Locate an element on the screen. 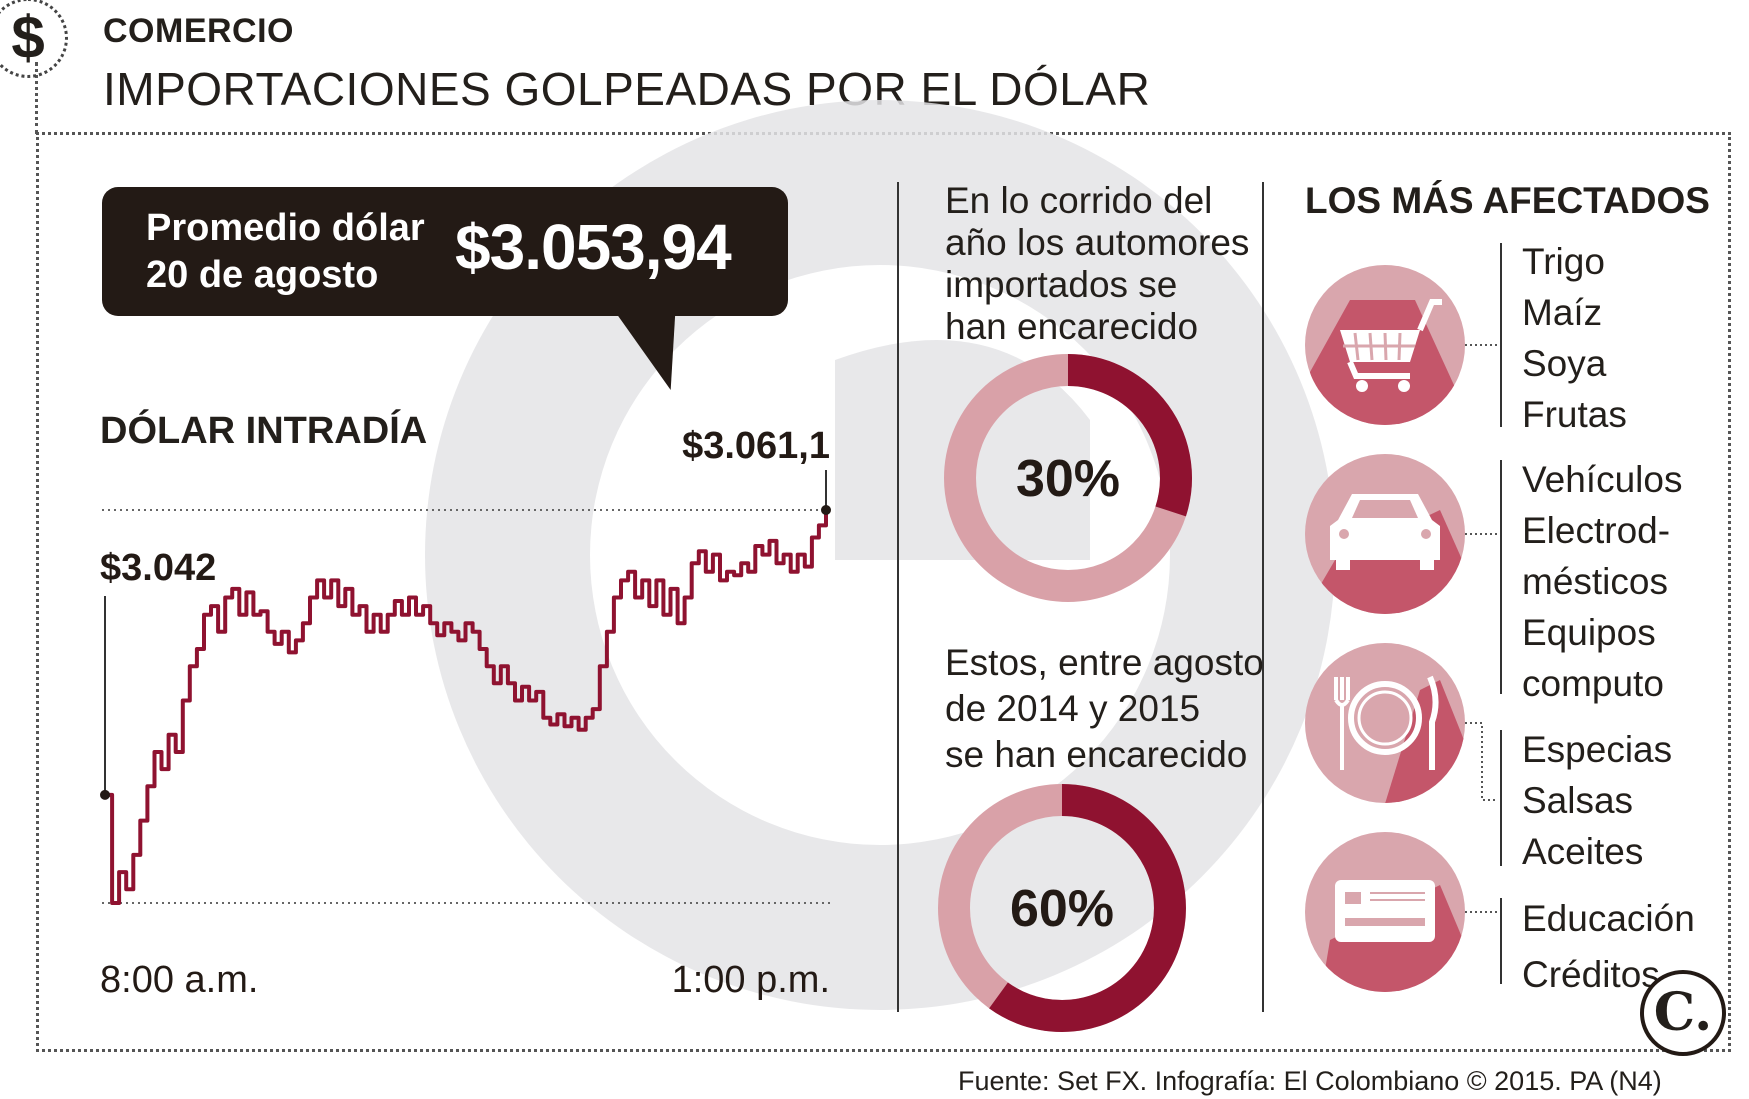  ring-label: 60% is located at coordinates (1062, 909).